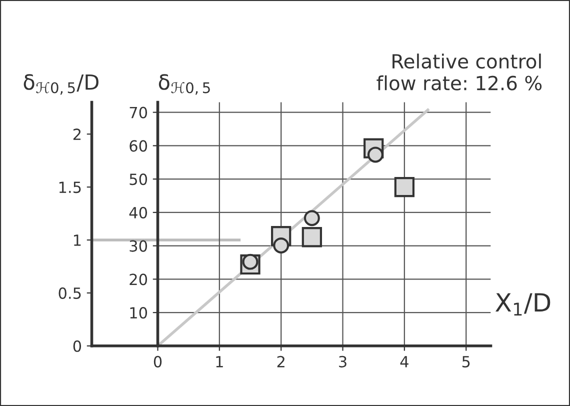 The image size is (570, 406). What do you see at coordinates (342, 362) in the screenshot?
I see `x-tick-label: 3` at bounding box center [342, 362].